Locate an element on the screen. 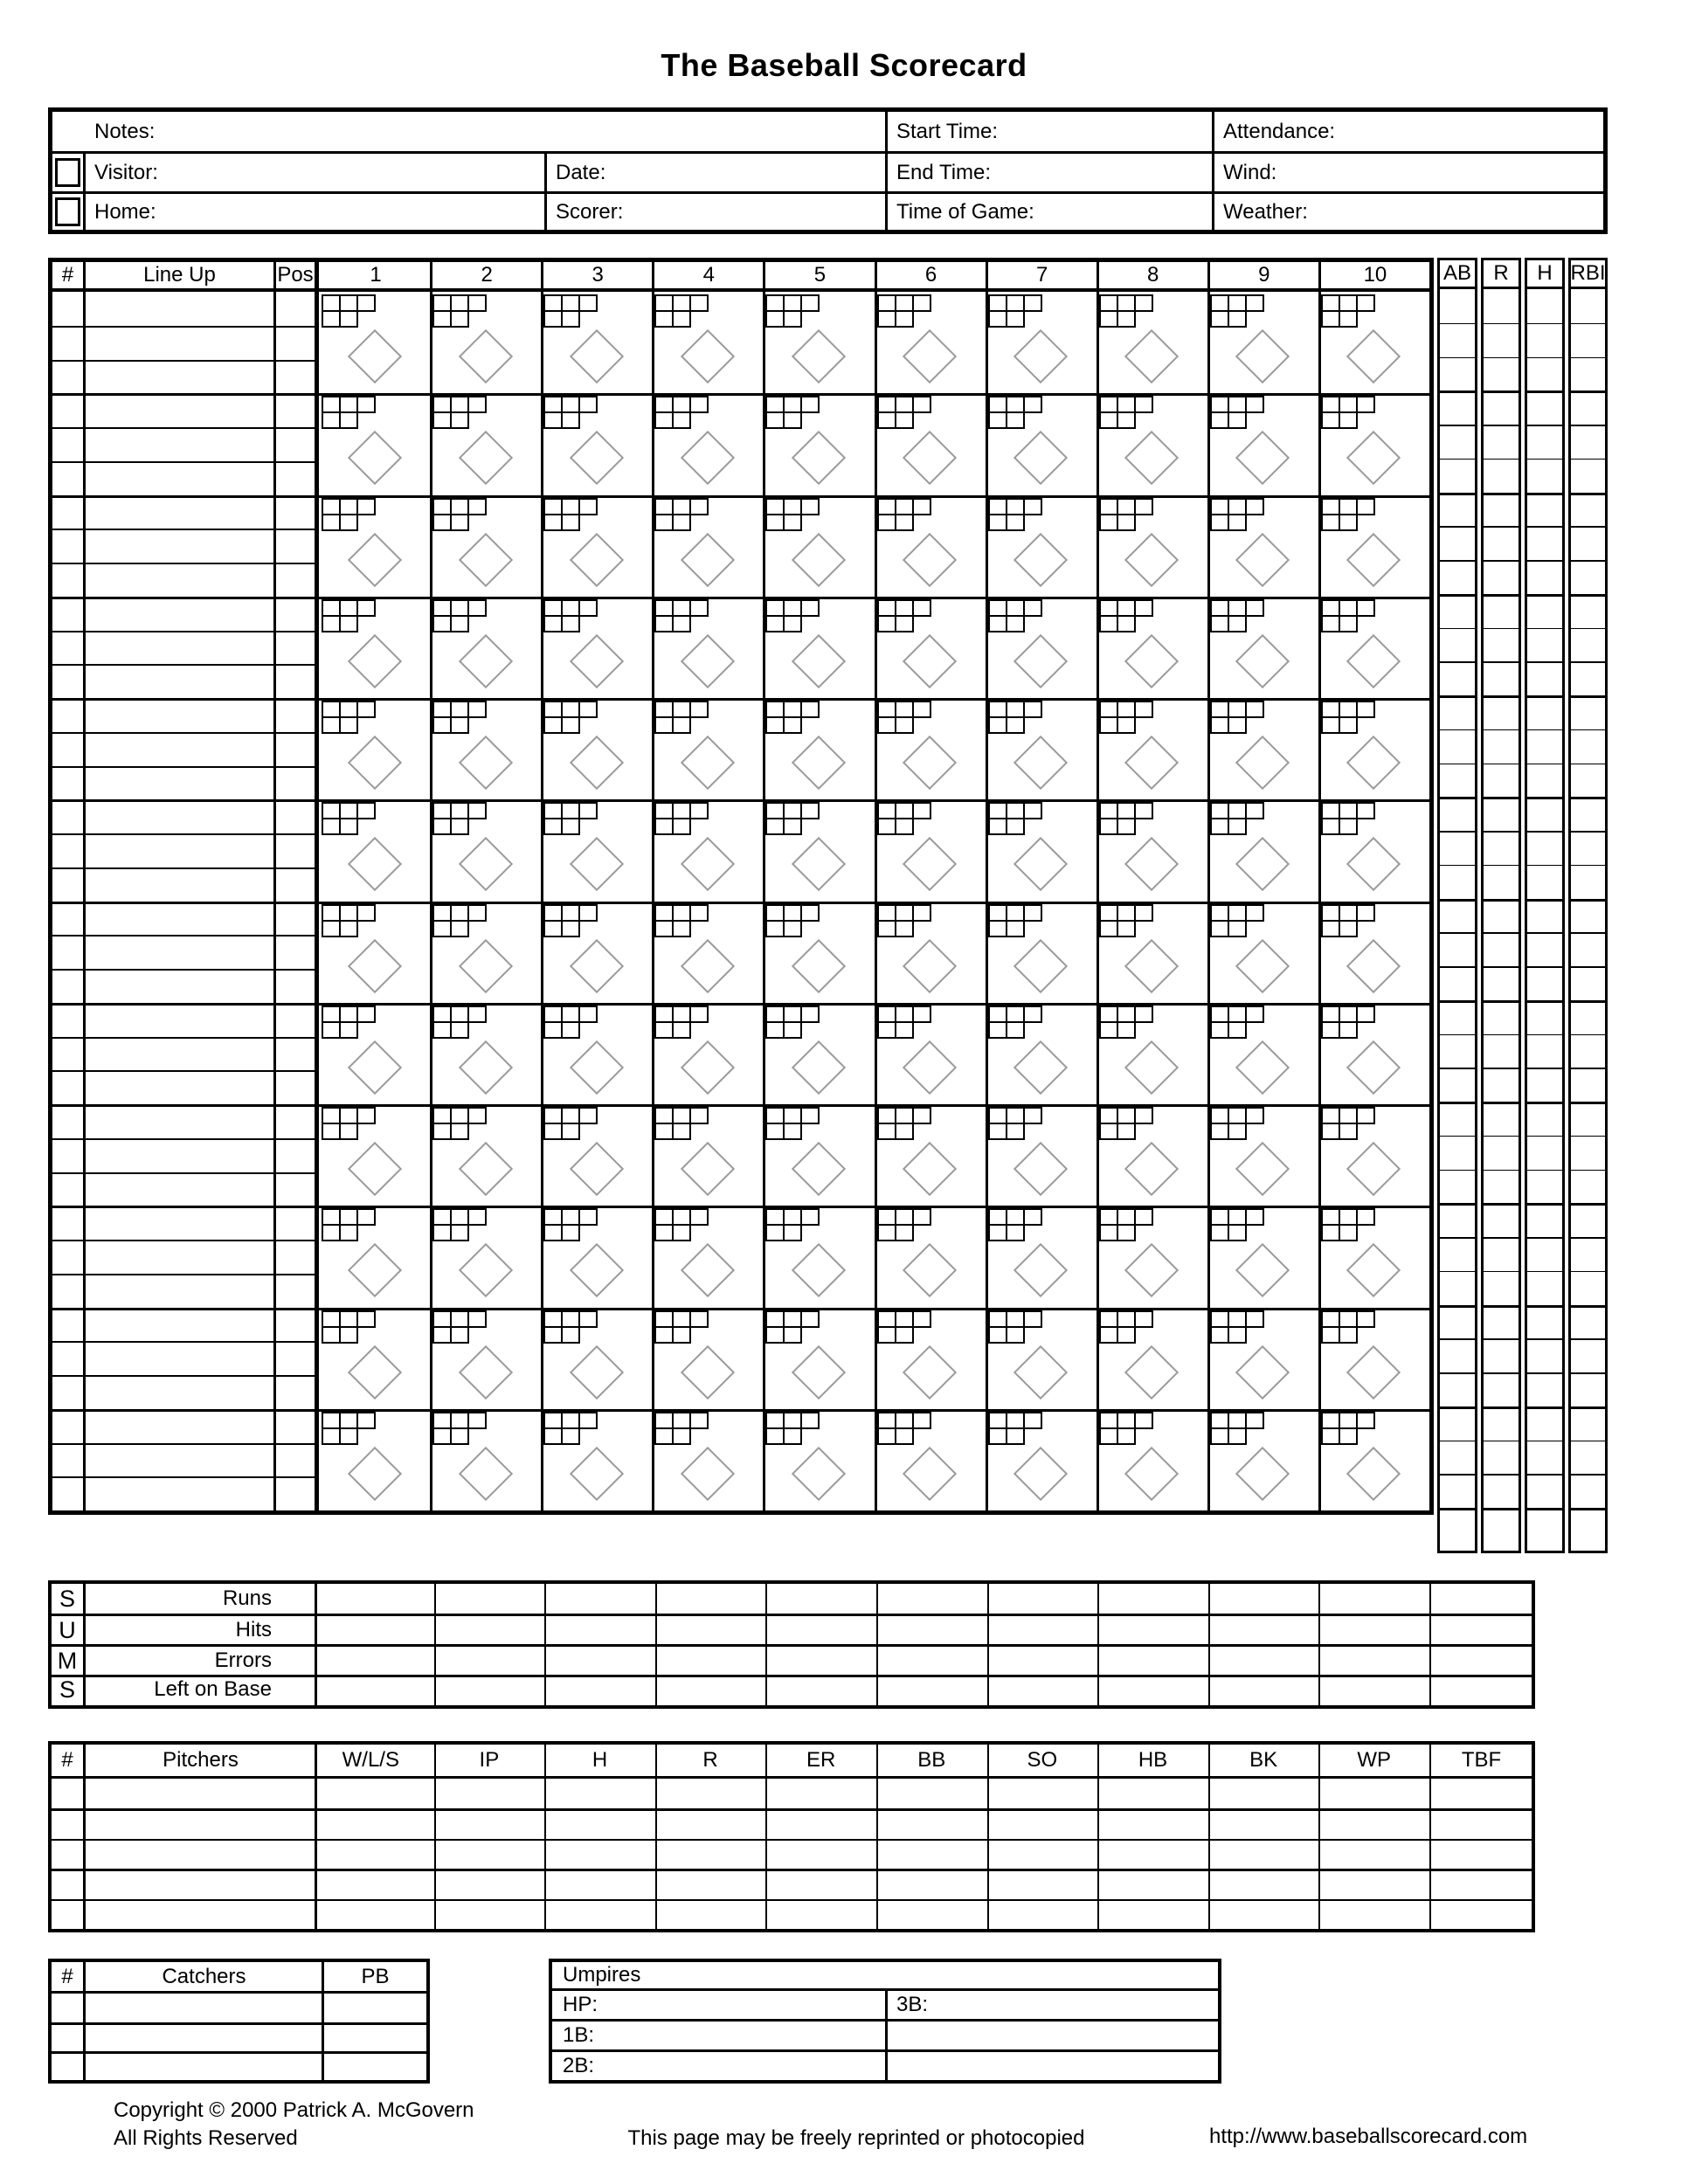 This screenshot has width=1688, height=2184. second-base-umpire-field: 2B: is located at coordinates (724, 2066).